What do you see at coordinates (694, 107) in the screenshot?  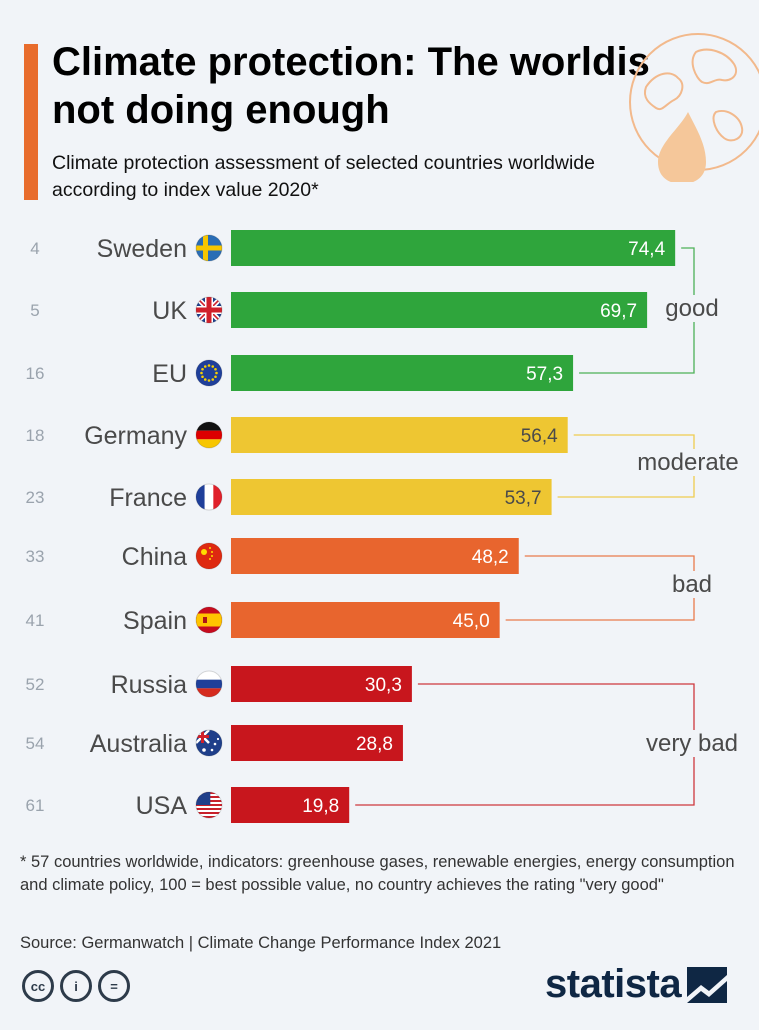 I see `globe-droplet-icon` at bounding box center [694, 107].